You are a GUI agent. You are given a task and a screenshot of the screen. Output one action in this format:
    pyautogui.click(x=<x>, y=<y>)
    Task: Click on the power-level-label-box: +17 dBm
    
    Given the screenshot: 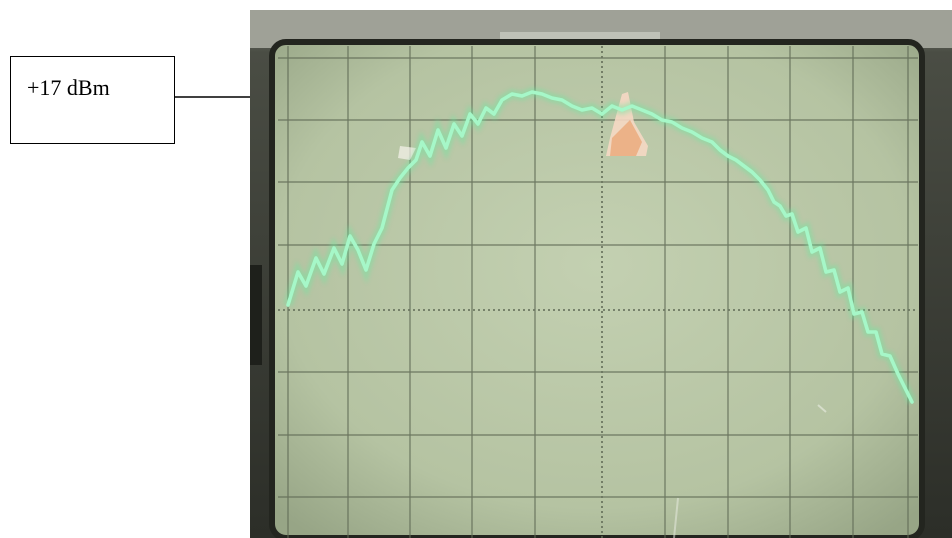 What is the action you would take?
    pyautogui.click(x=92, y=100)
    